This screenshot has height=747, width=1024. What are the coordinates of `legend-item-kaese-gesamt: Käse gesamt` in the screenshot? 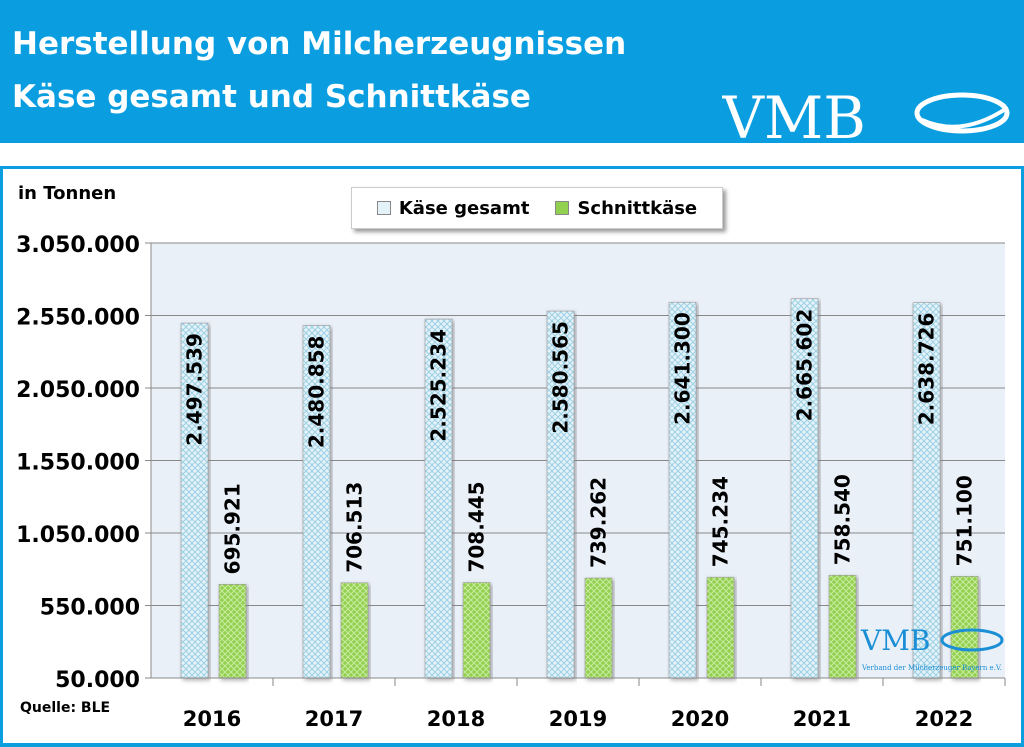 It's located at (453, 208).